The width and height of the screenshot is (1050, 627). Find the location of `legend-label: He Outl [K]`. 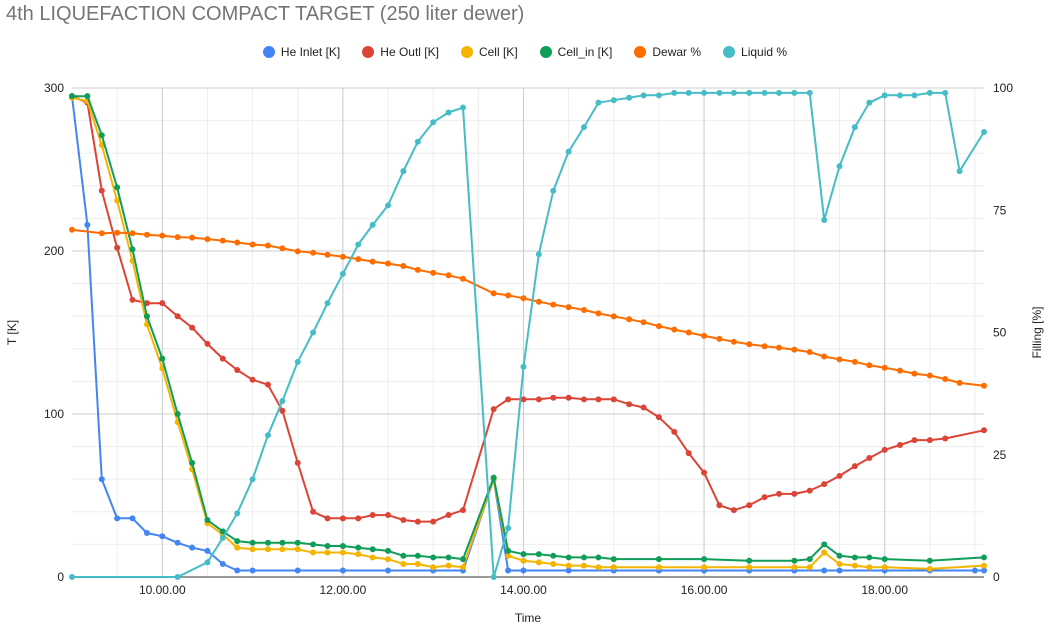

legend-label: He Outl [K] is located at coordinates (409, 52).